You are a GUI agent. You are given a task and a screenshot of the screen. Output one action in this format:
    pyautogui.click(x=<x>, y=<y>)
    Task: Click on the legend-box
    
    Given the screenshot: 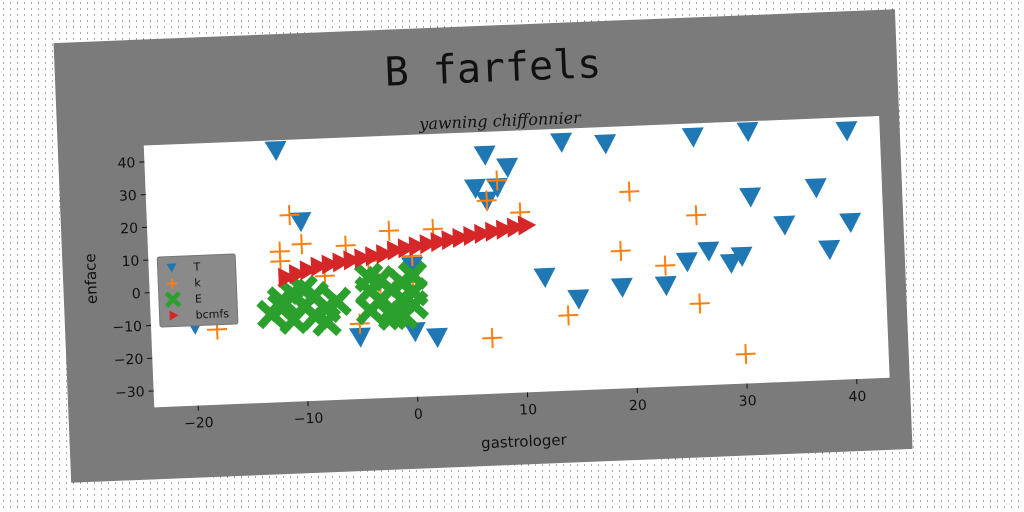 What is the action you would take?
    pyautogui.click(x=197, y=290)
    